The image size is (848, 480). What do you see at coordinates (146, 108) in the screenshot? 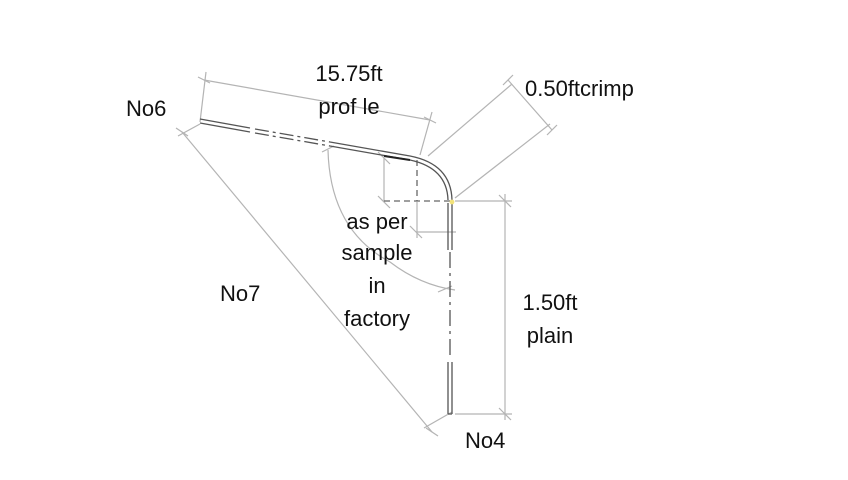
I see `end-label-no6: No6` at bounding box center [146, 108].